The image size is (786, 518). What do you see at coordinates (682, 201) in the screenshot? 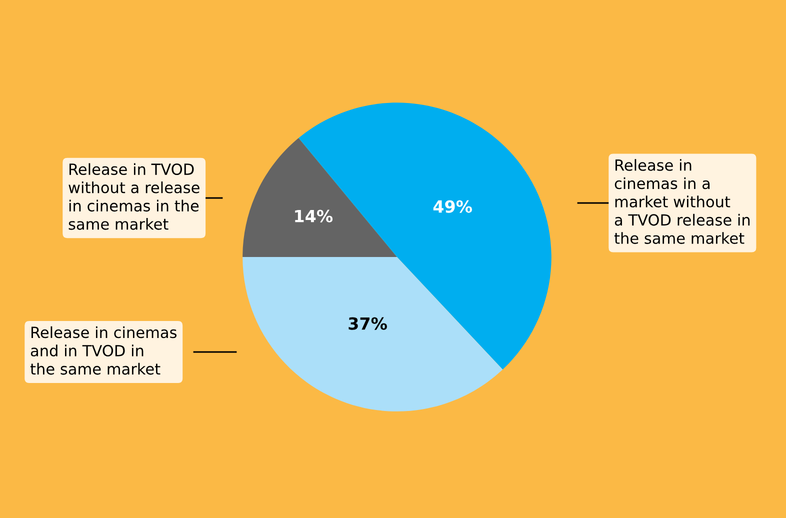
I see `slice-label: Release in cinemas in a market without a TVOD release in the same market` at bounding box center [682, 201].